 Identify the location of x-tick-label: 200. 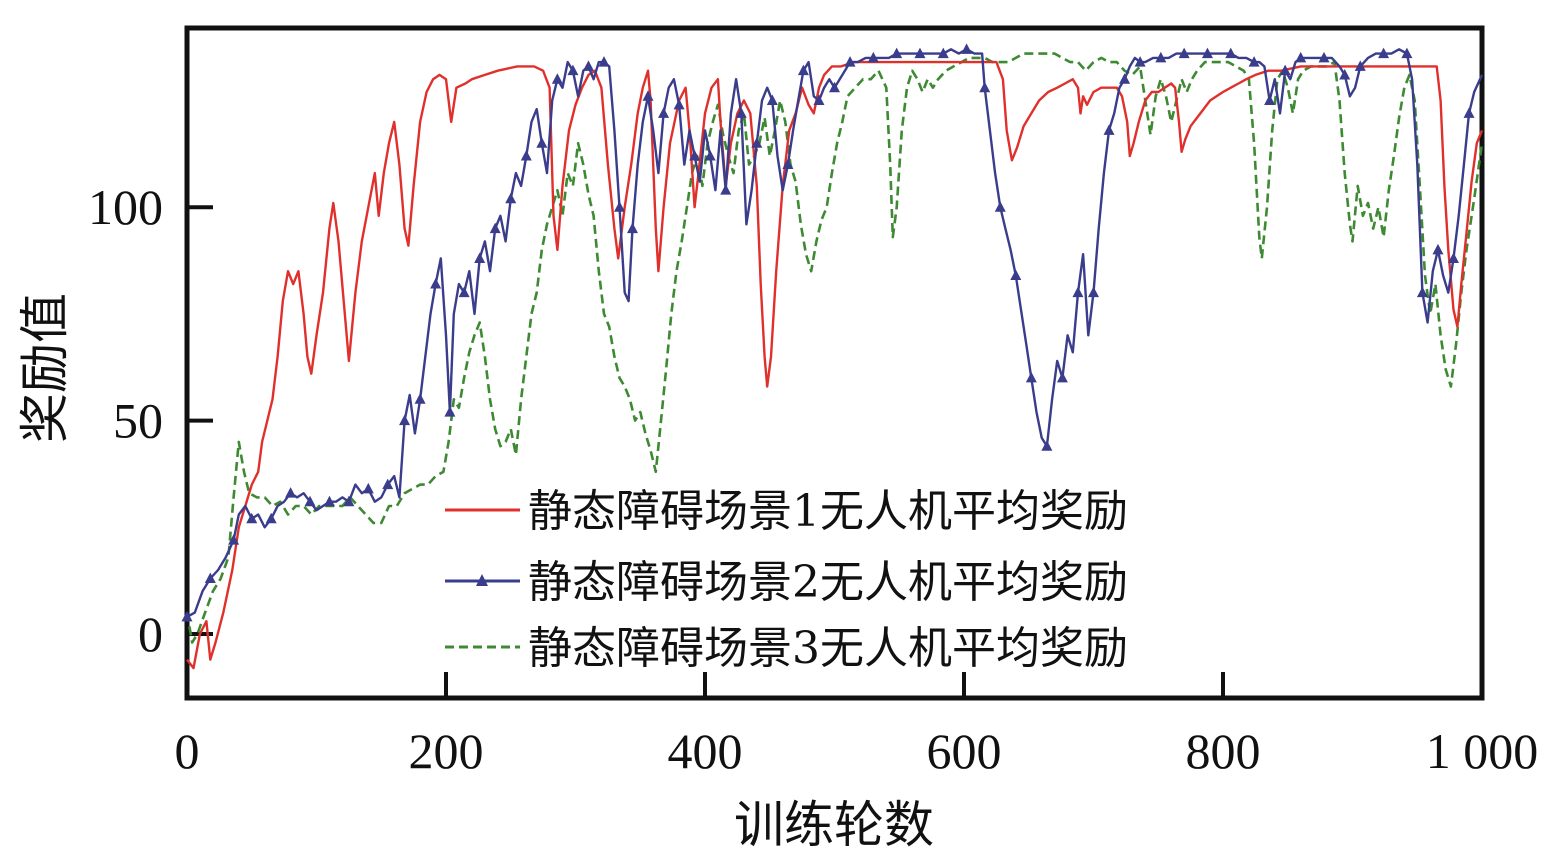
(446, 751).